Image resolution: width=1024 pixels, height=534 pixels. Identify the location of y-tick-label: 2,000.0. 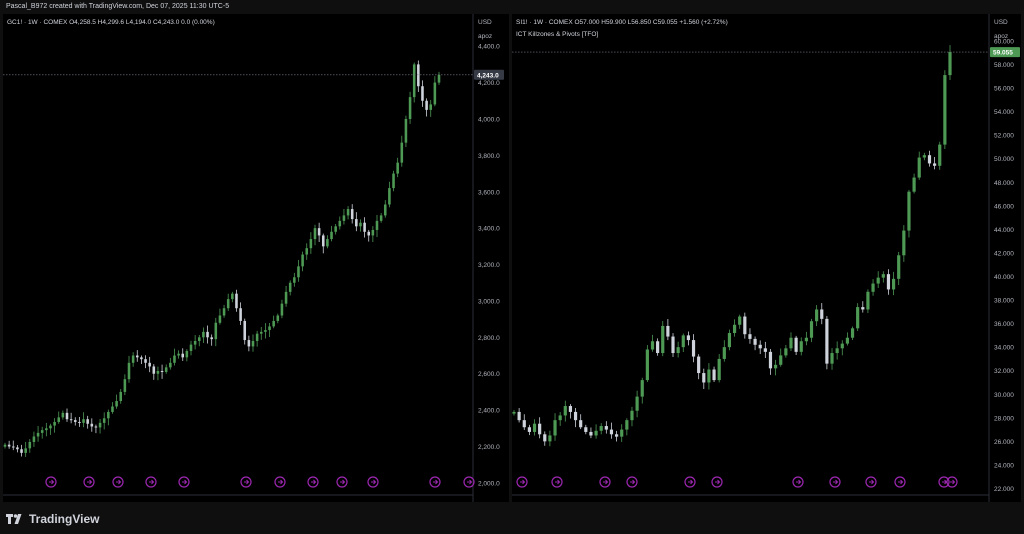
(489, 483).